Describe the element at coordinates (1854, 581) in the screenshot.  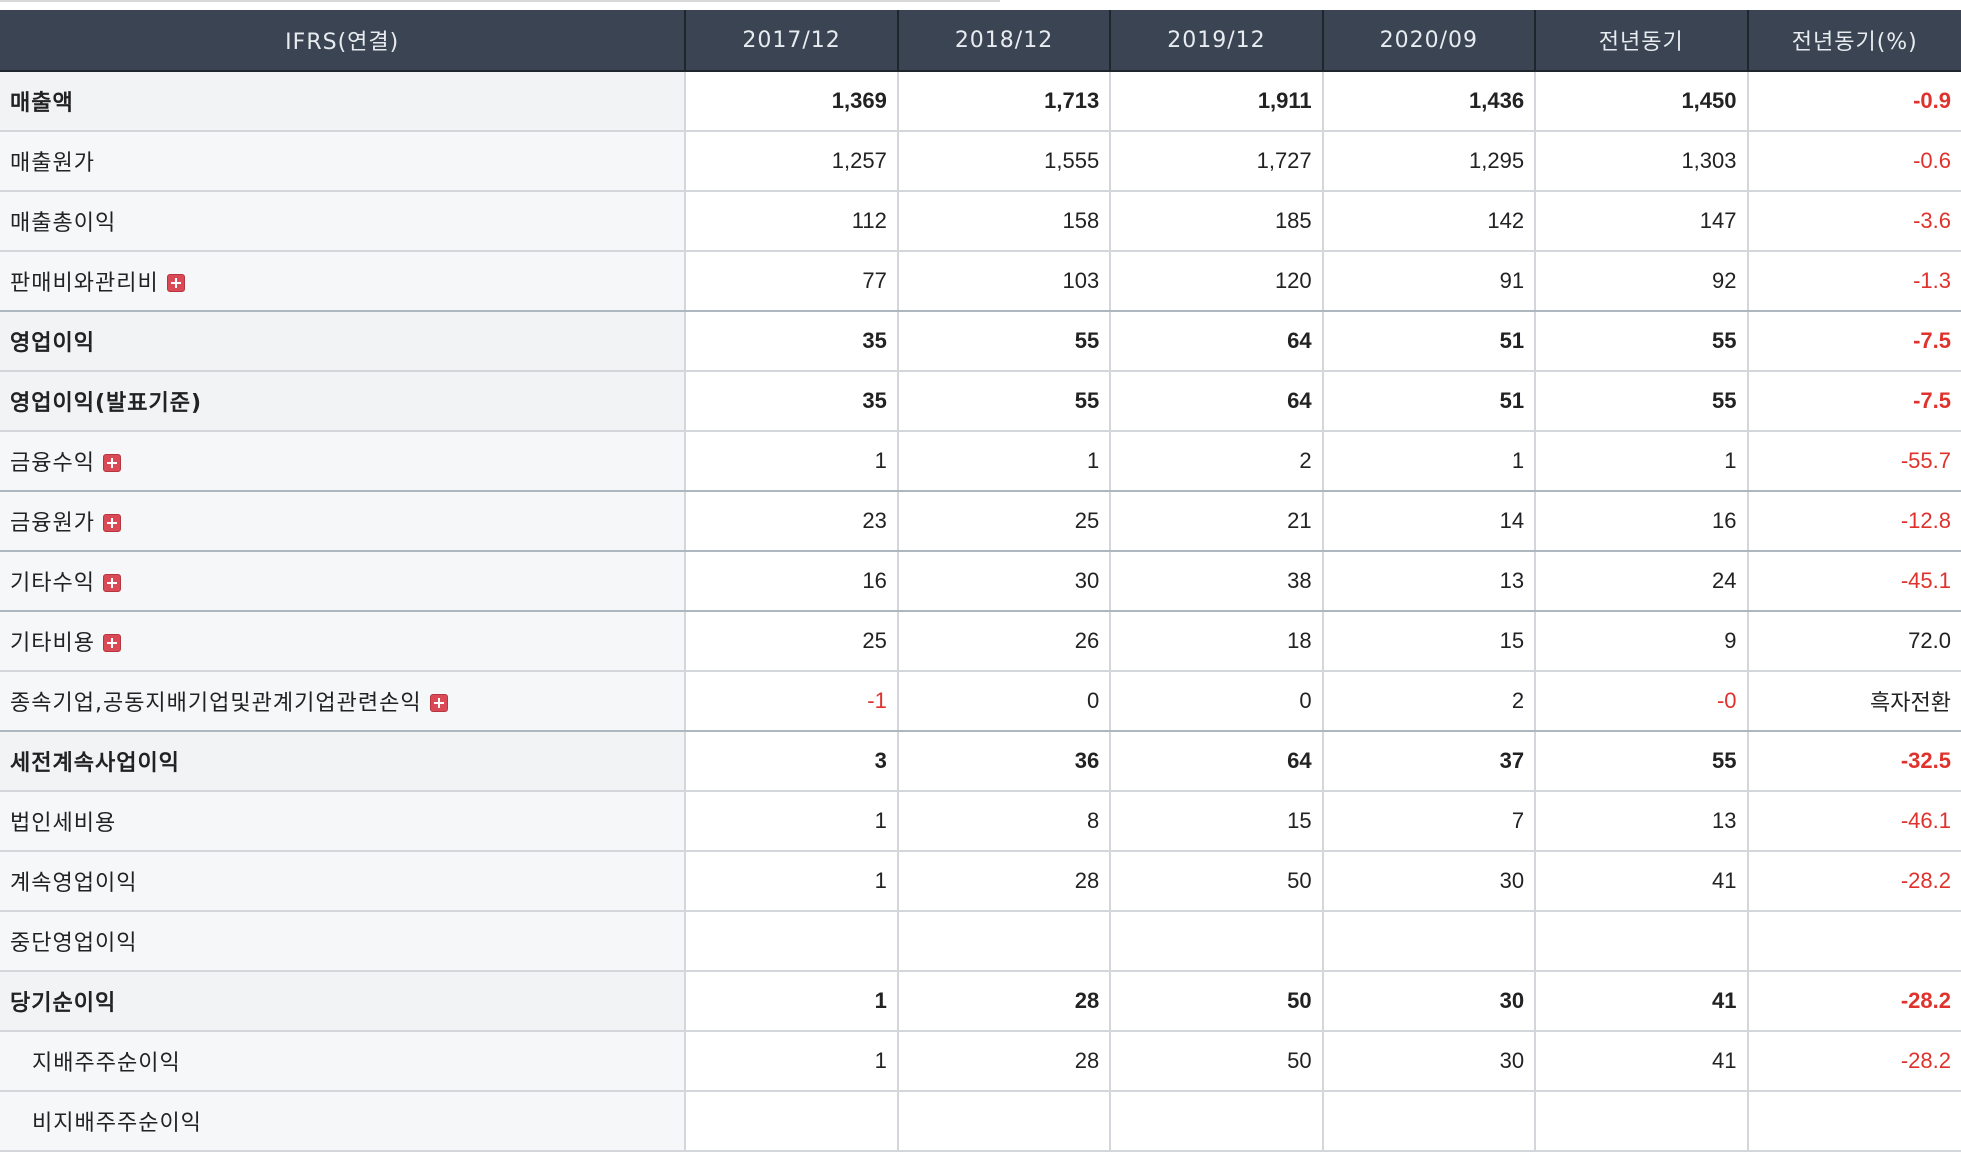
I see `yoy-percent-cell: -45.1` at that location.